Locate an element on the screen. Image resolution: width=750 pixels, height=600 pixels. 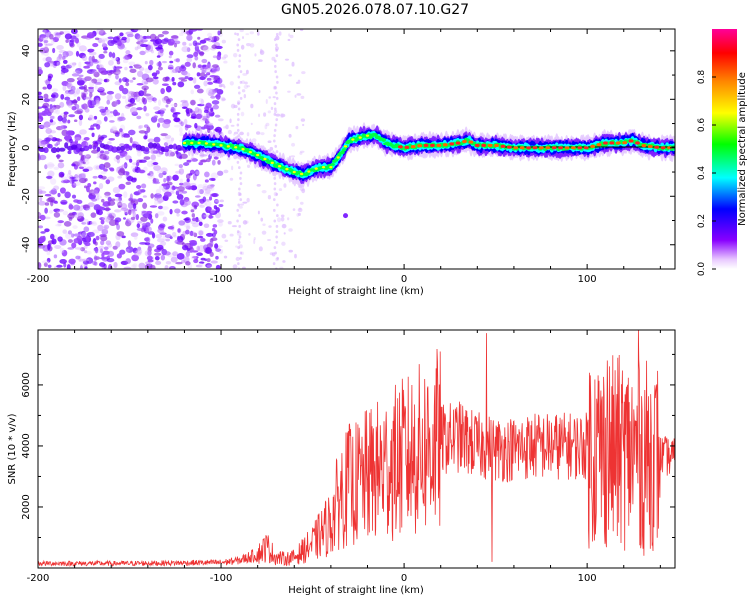
spectrogram-y-axis-label: Frequency (Hz) is located at coordinates (12, 149).